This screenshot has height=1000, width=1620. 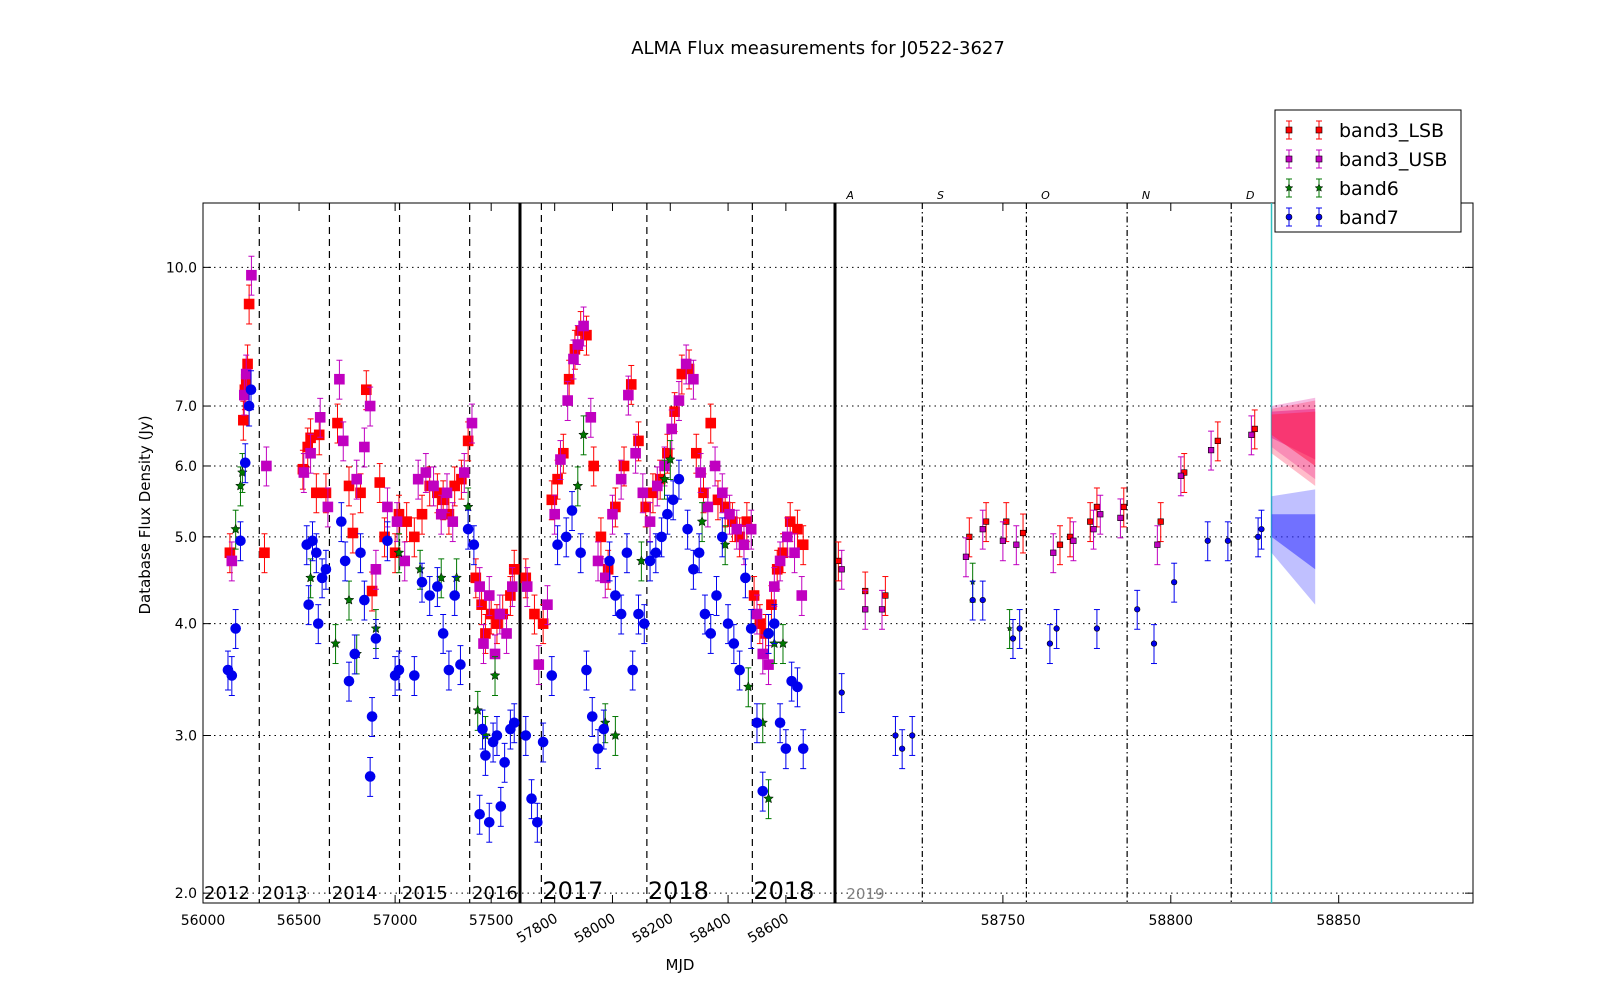 I want to click on forecast-band-inner, so click(x=1293, y=438).